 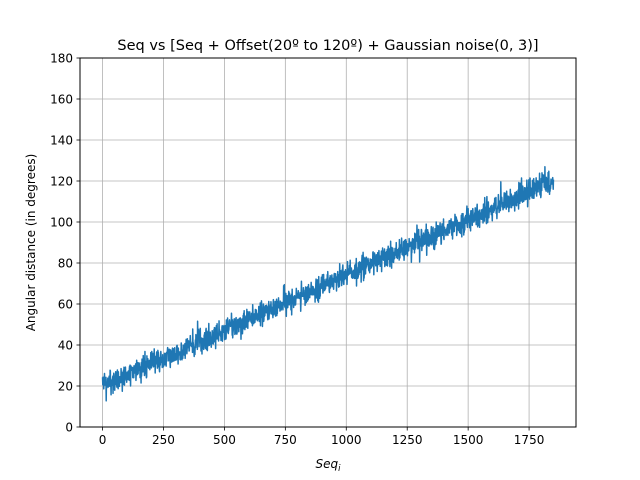 What do you see at coordinates (61, 59) in the screenshot?
I see `y-tick-label: 180` at bounding box center [61, 59].